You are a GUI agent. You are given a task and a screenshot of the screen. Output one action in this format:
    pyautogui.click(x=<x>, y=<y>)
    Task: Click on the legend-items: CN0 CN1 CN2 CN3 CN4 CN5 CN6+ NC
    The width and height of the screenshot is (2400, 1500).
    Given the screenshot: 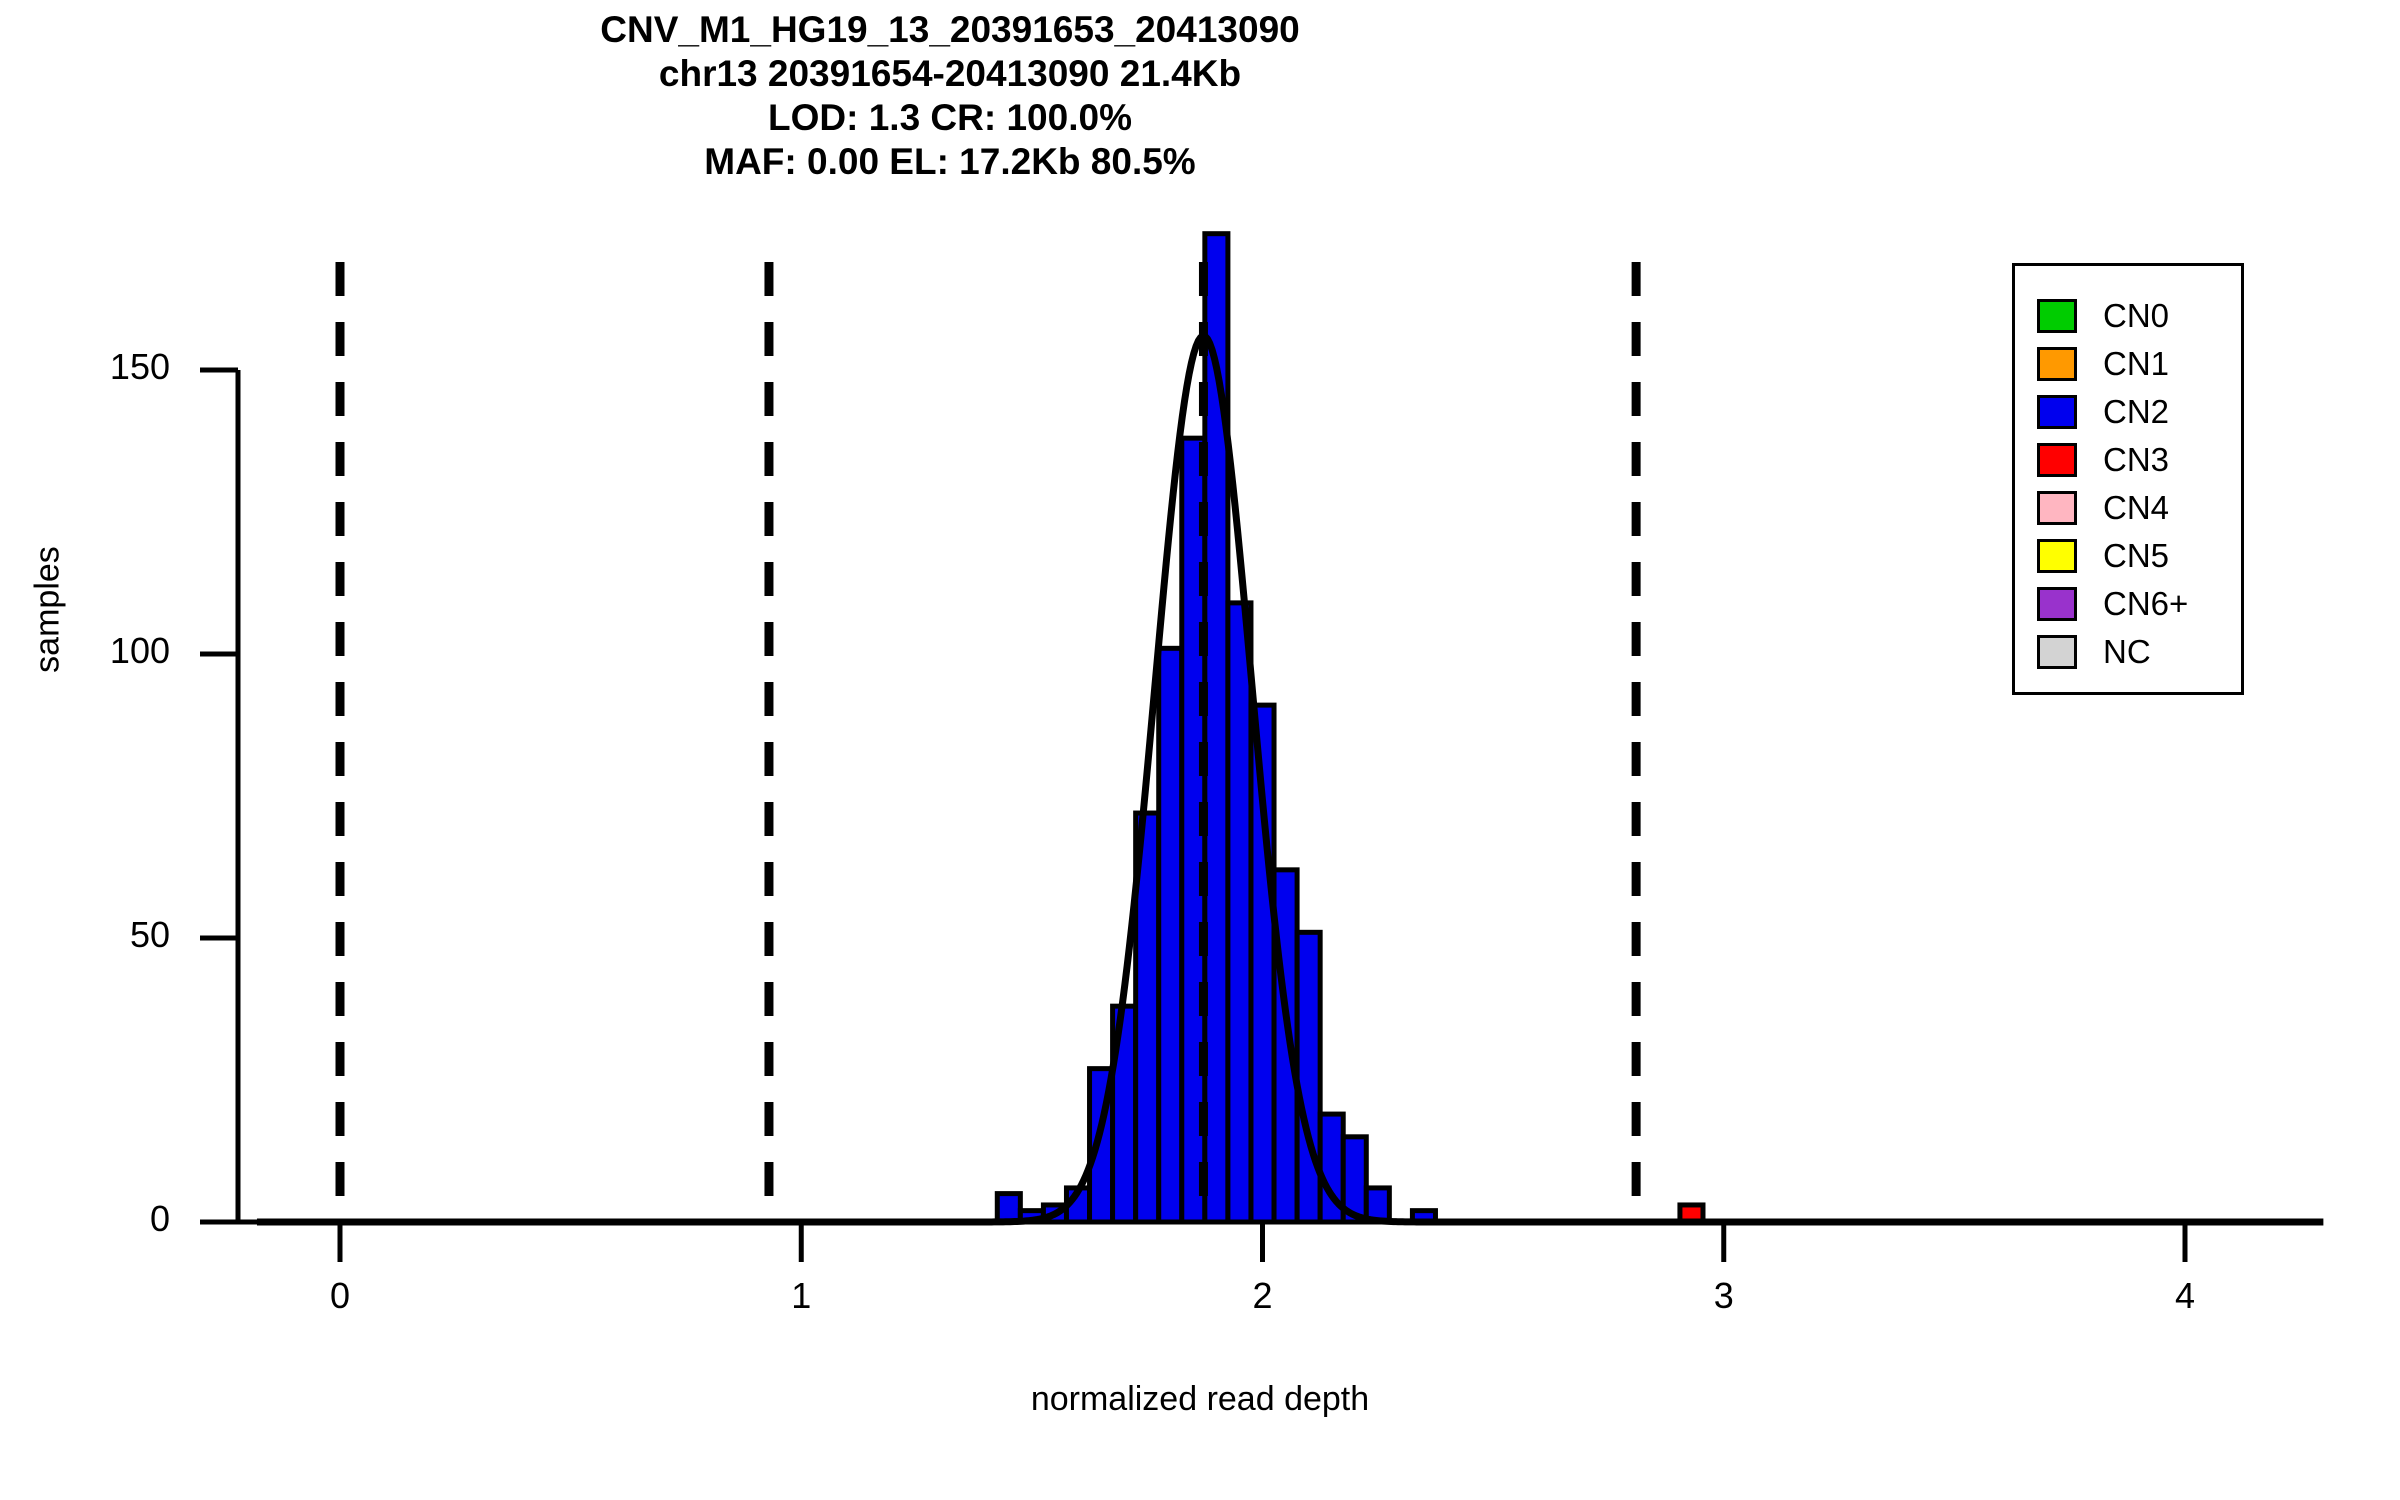 What is the action you would take?
    pyautogui.click(x=2112, y=484)
    